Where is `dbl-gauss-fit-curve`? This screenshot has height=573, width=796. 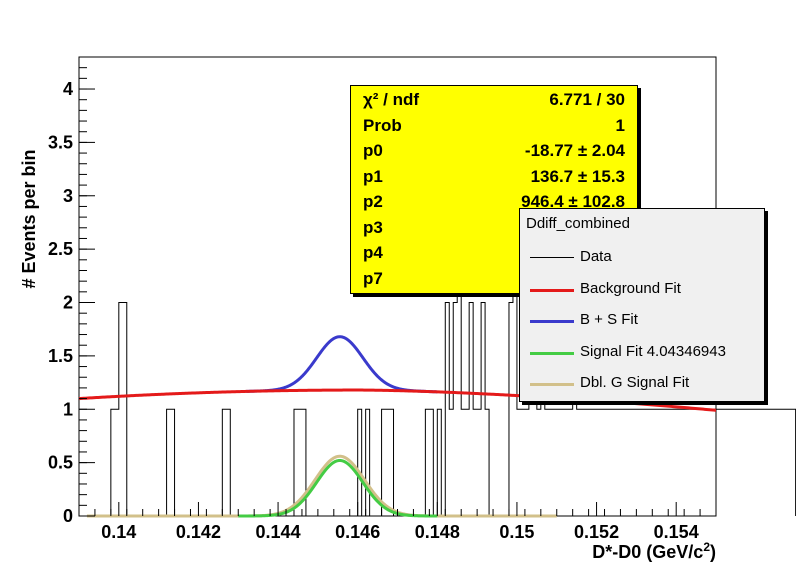
dbl-gauss-fit-curve is located at coordinates (321, 486).